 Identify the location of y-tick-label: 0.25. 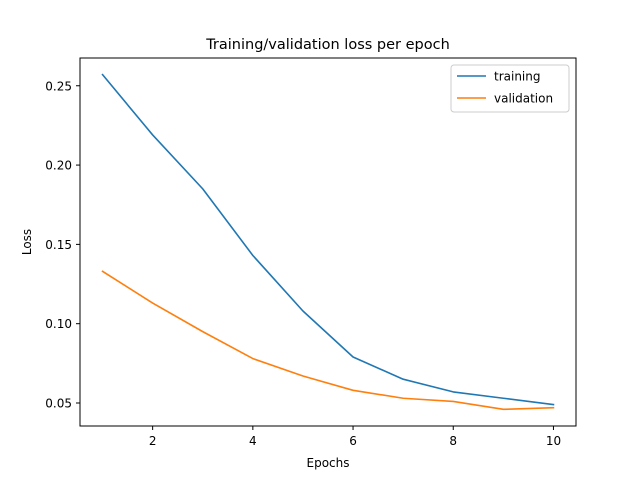
(58, 86).